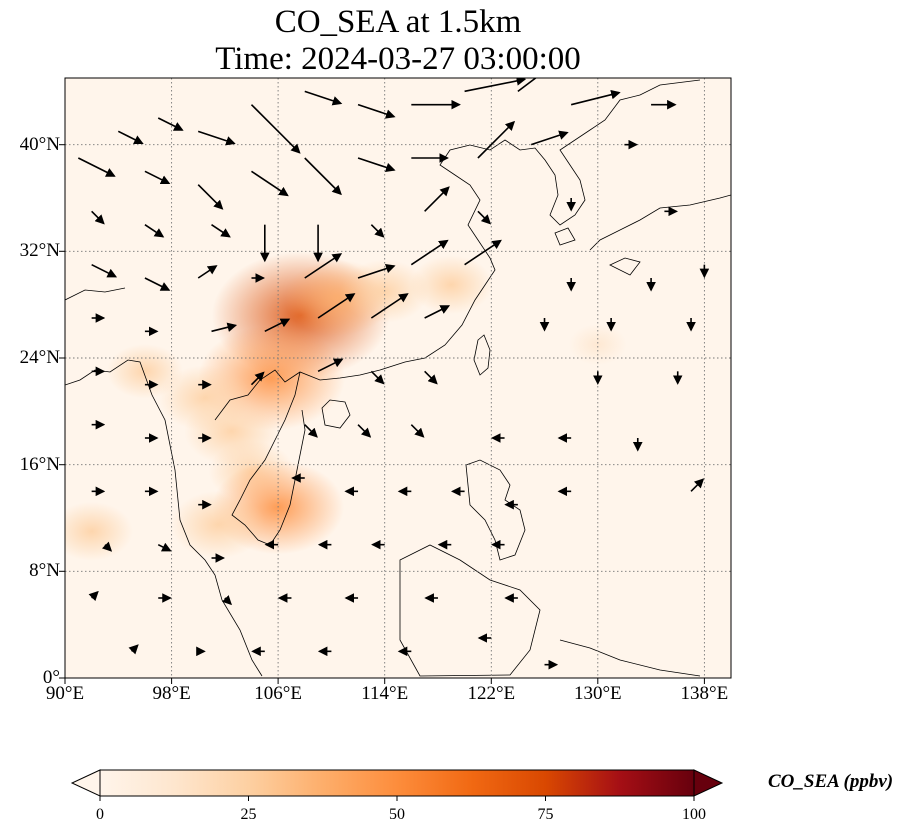  What do you see at coordinates (545, 814) in the screenshot?
I see `colorbar-tick-label: 75` at bounding box center [545, 814].